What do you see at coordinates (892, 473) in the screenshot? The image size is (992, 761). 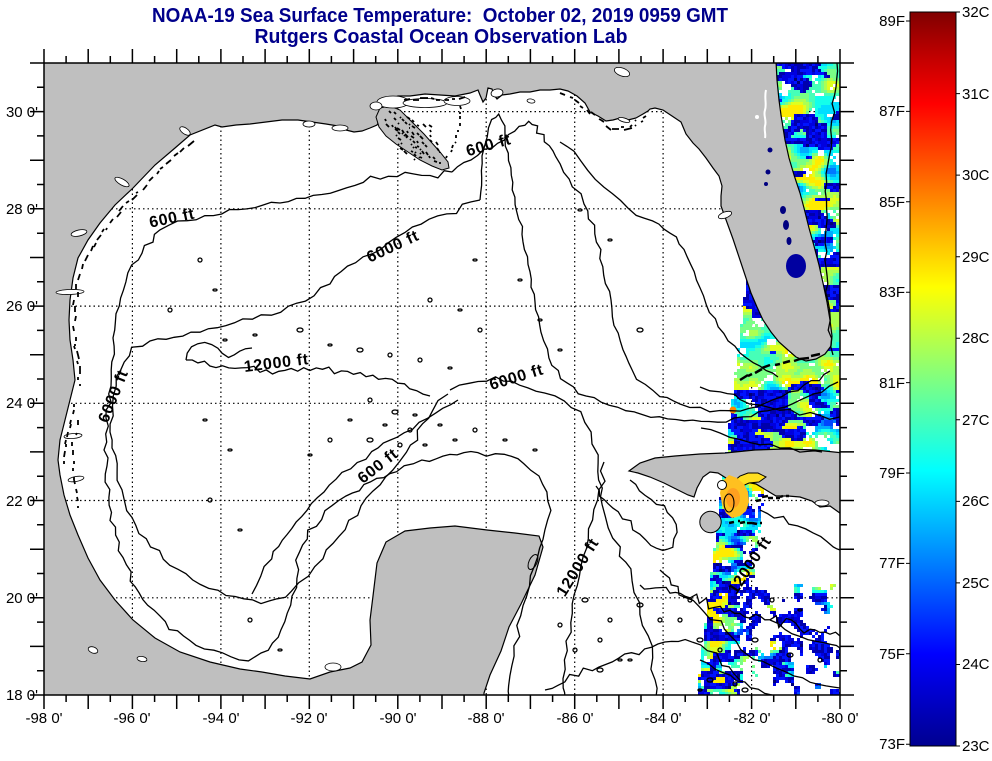 I see `svg-text: 79F` at bounding box center [892, 473].